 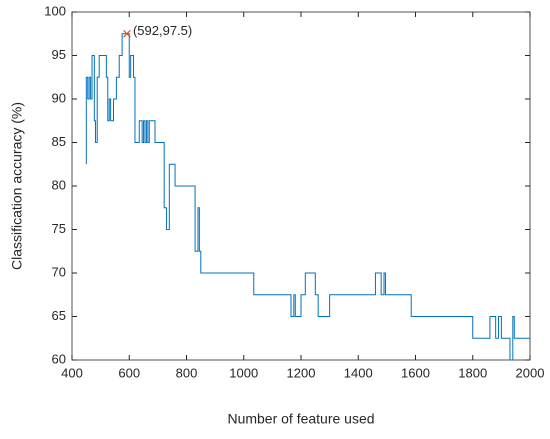 What do you see at coordinates (127, 33) in the screenshot?
I see `annotation-marker` at bounding box center [127, 33].